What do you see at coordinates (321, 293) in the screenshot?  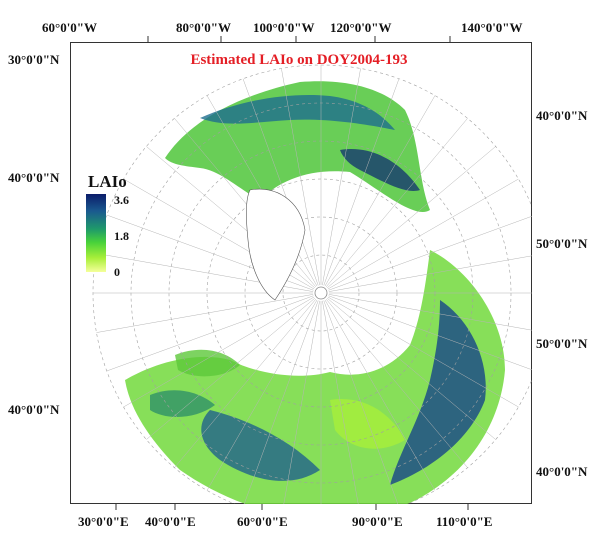 I see `pole-marker` at bounding box center [321, 293].